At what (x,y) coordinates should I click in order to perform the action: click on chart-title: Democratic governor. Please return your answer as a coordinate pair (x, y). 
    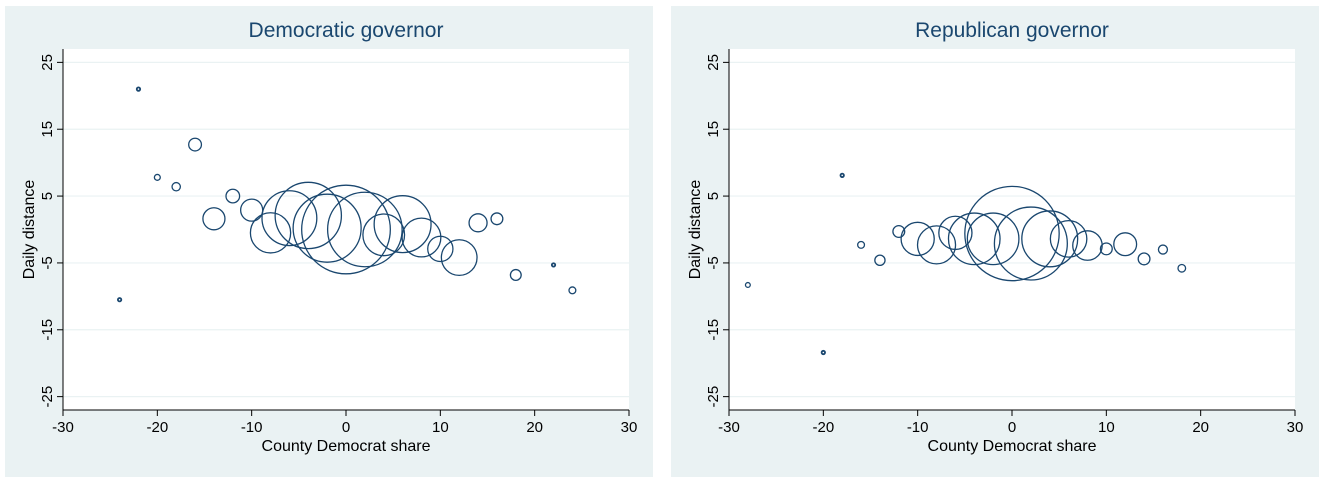
    Looking at the image, I should click on (346, 30).